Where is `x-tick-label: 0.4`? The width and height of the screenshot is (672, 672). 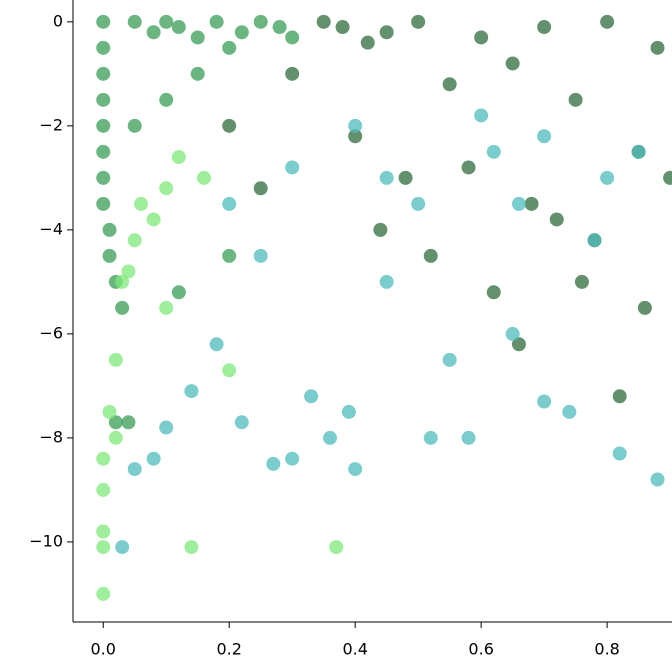
x-tick-label: 0.4 is located at coordinates (354, 649).